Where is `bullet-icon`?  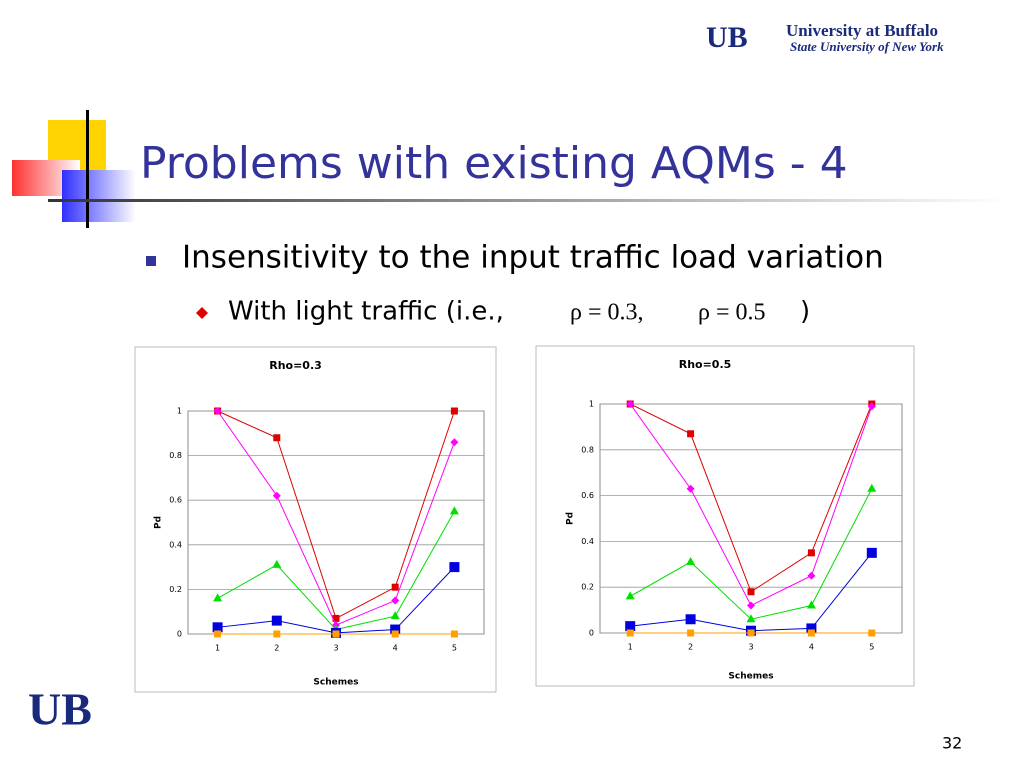 bullet-icon is located at coordinates (151, 261).